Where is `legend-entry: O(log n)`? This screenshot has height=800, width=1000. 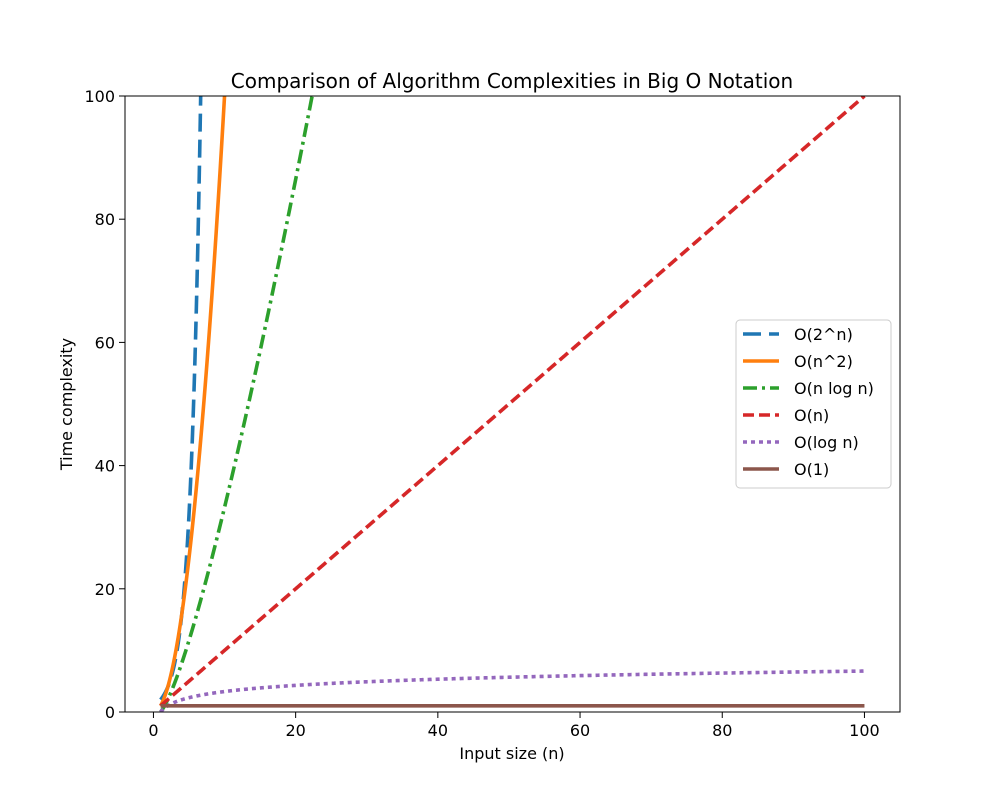 legend-entry: O(log n) is located at coordinates (826, 442).